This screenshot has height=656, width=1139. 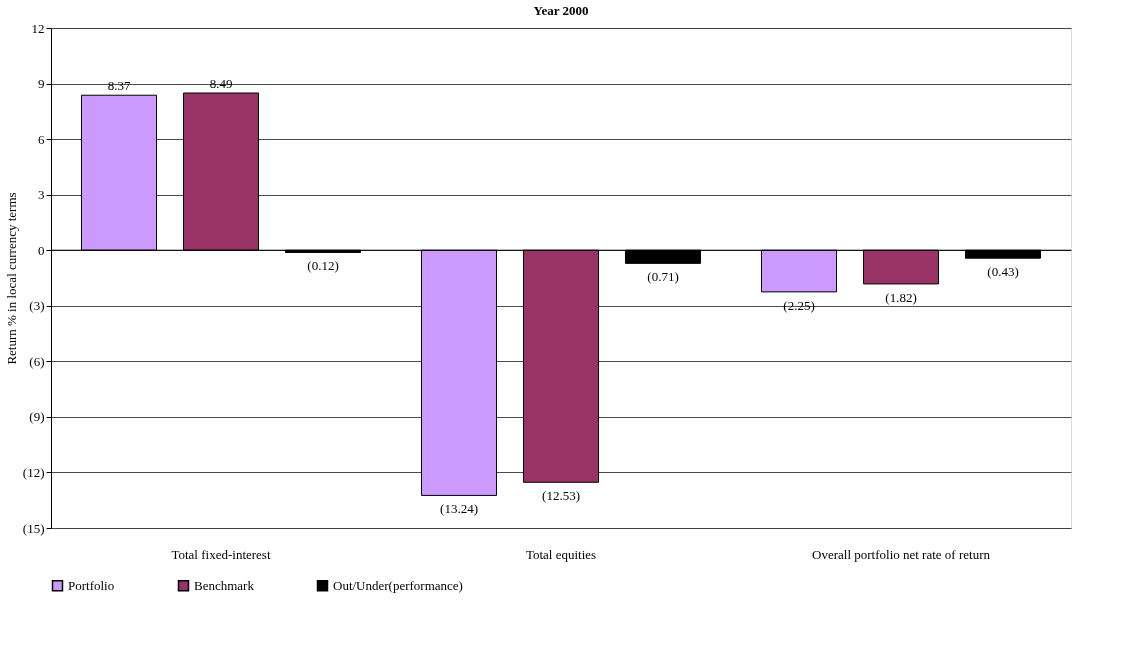 What do you see at coordinates (561, 496) in the screenshot?
I see `data-label: (12.53)` at bounding box center [561, 496].